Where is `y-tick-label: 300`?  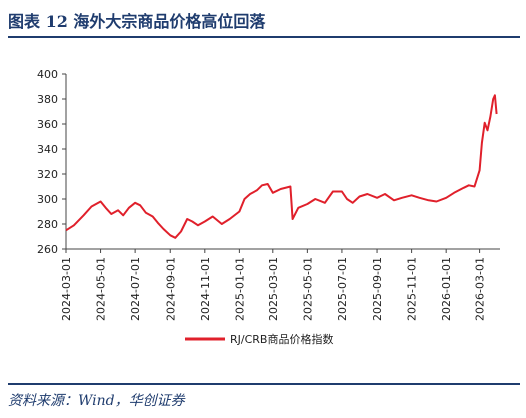 y-tick-label: 300 is located at coordinates (47, 199).